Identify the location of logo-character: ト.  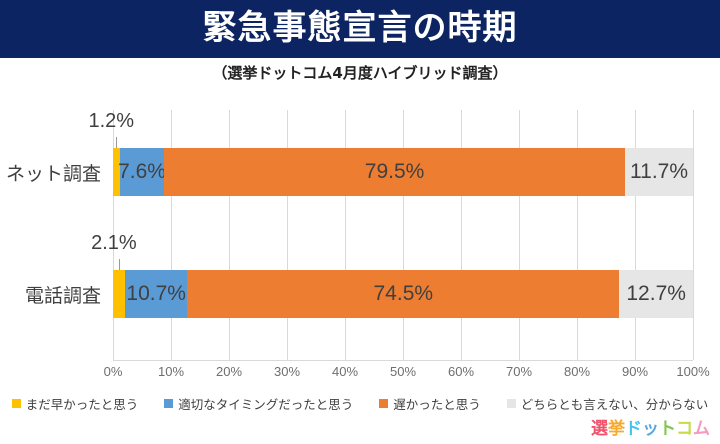
(667, 429).